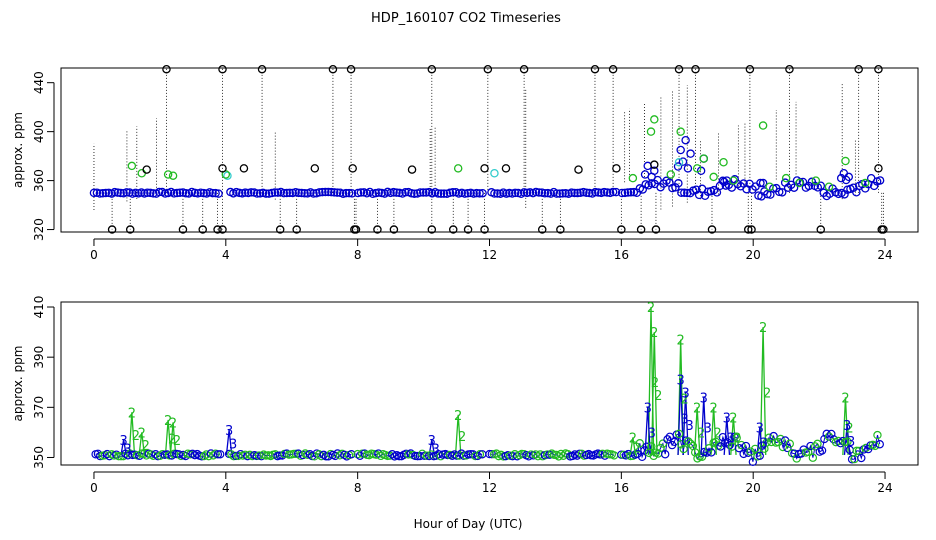 This screenshot has width=936, height=540. I want to click on top-y-tick-label: 360, so click(39, 180).